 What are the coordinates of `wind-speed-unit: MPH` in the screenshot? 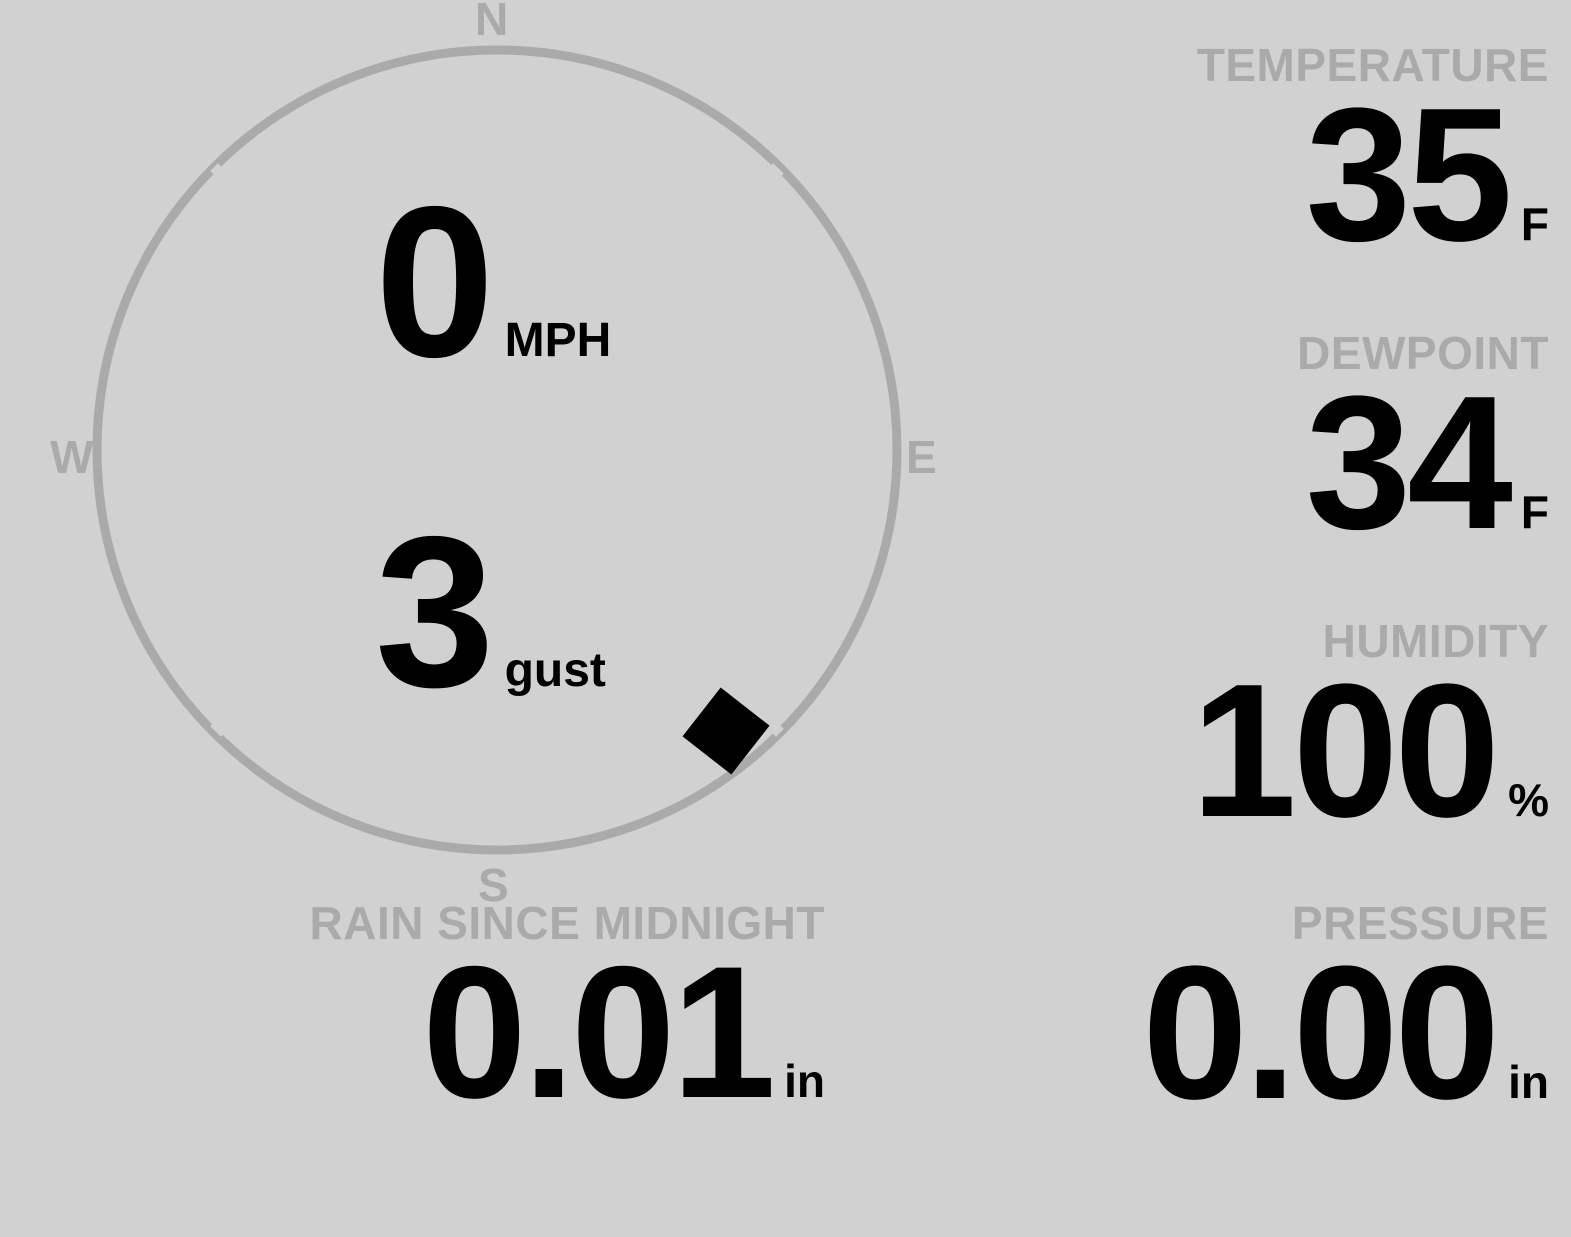 It's located at (558, 340).